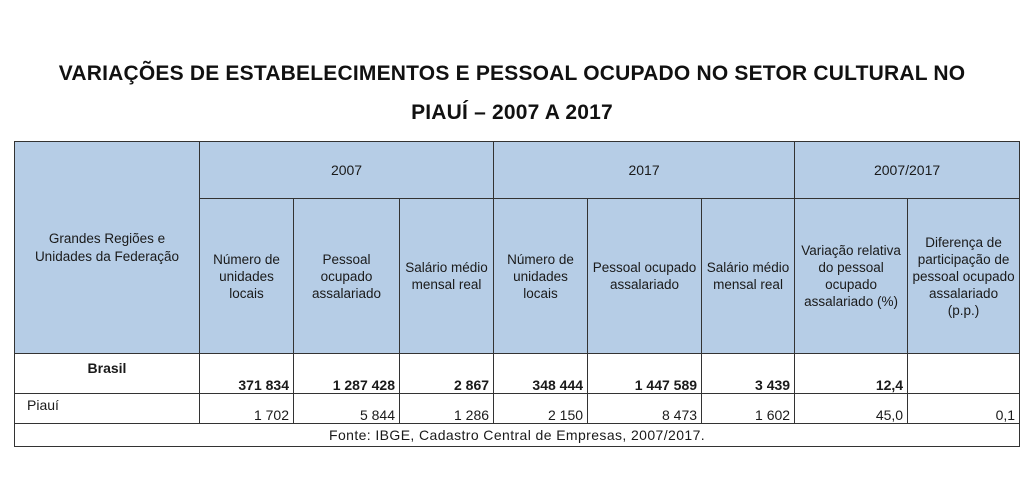 The image size is (1024, 485). What do you see at coordinates (645, 373) in the screenshot?
I see `table-cell: 1 447 589` at bounding box center [645, 373].